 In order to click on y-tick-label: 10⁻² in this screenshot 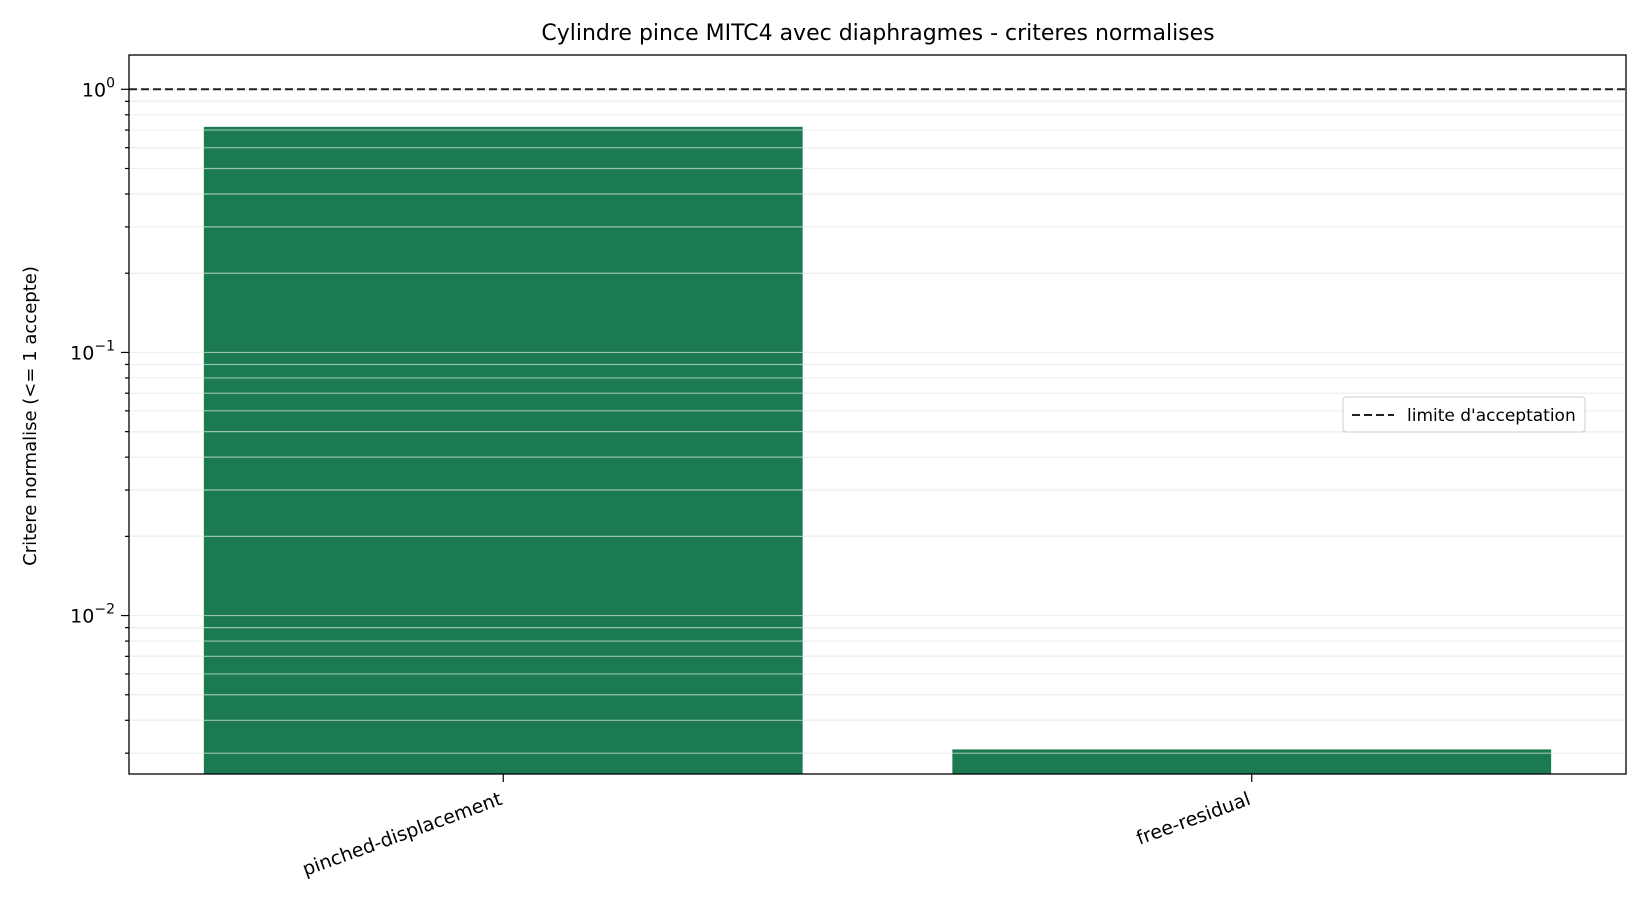, I will do `click(92, 615)`.